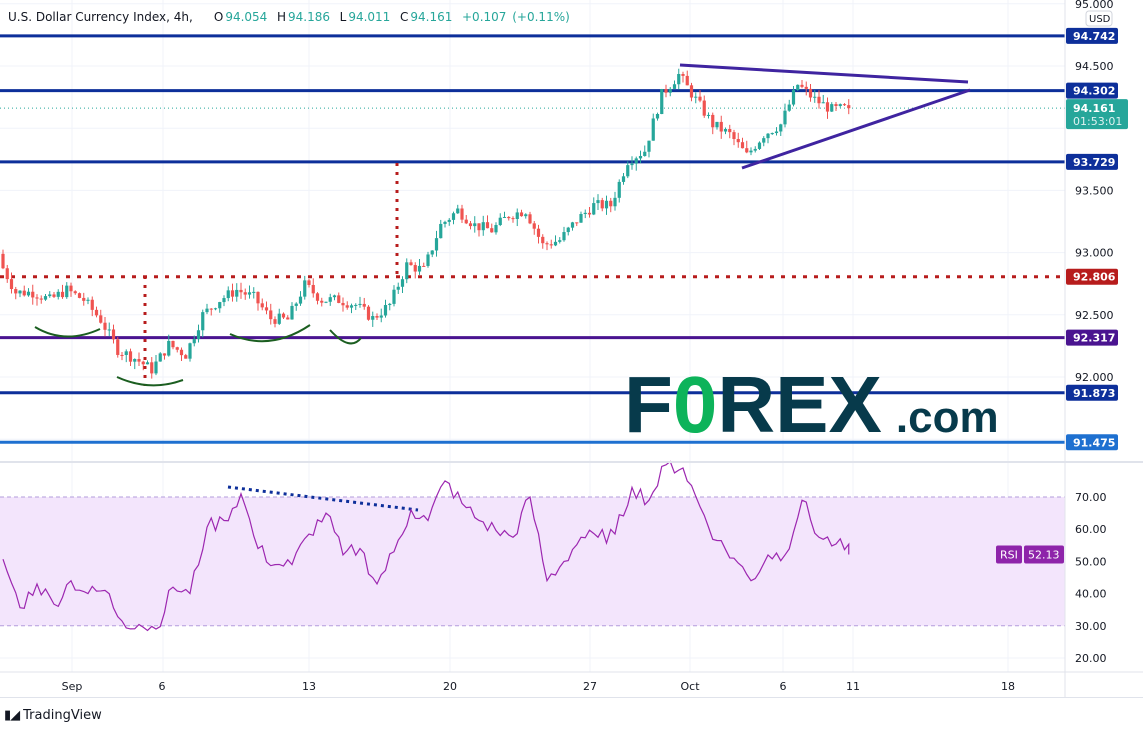 This screenshot has height=736, width=1143. Describe the element at coordinates (309, 17) in the screenshot. I see `high-value: 94.186` at that location.